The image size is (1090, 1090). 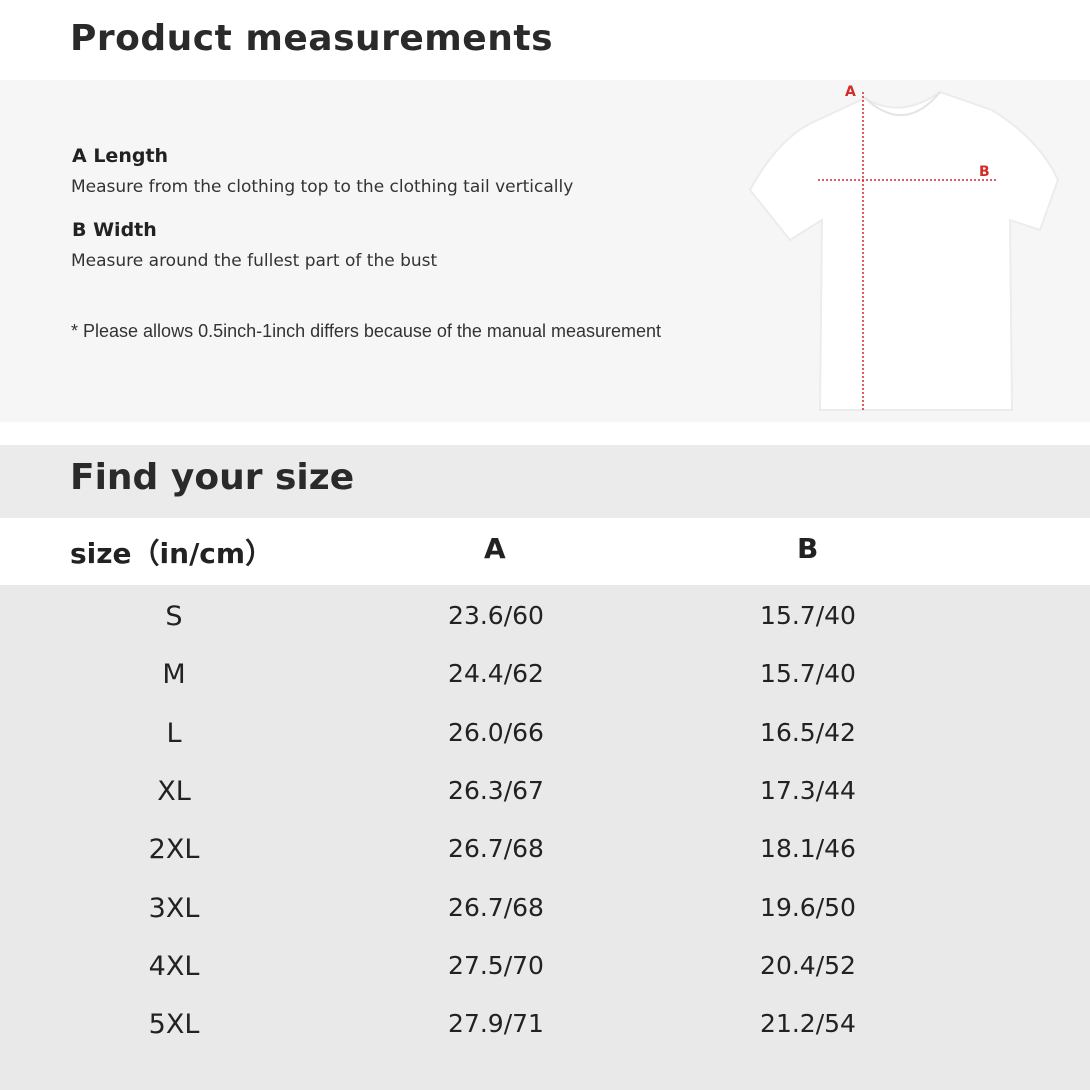 I want to click on table-row: 4XL 27.5/70 20.4/52, so click(x=545, y=968).